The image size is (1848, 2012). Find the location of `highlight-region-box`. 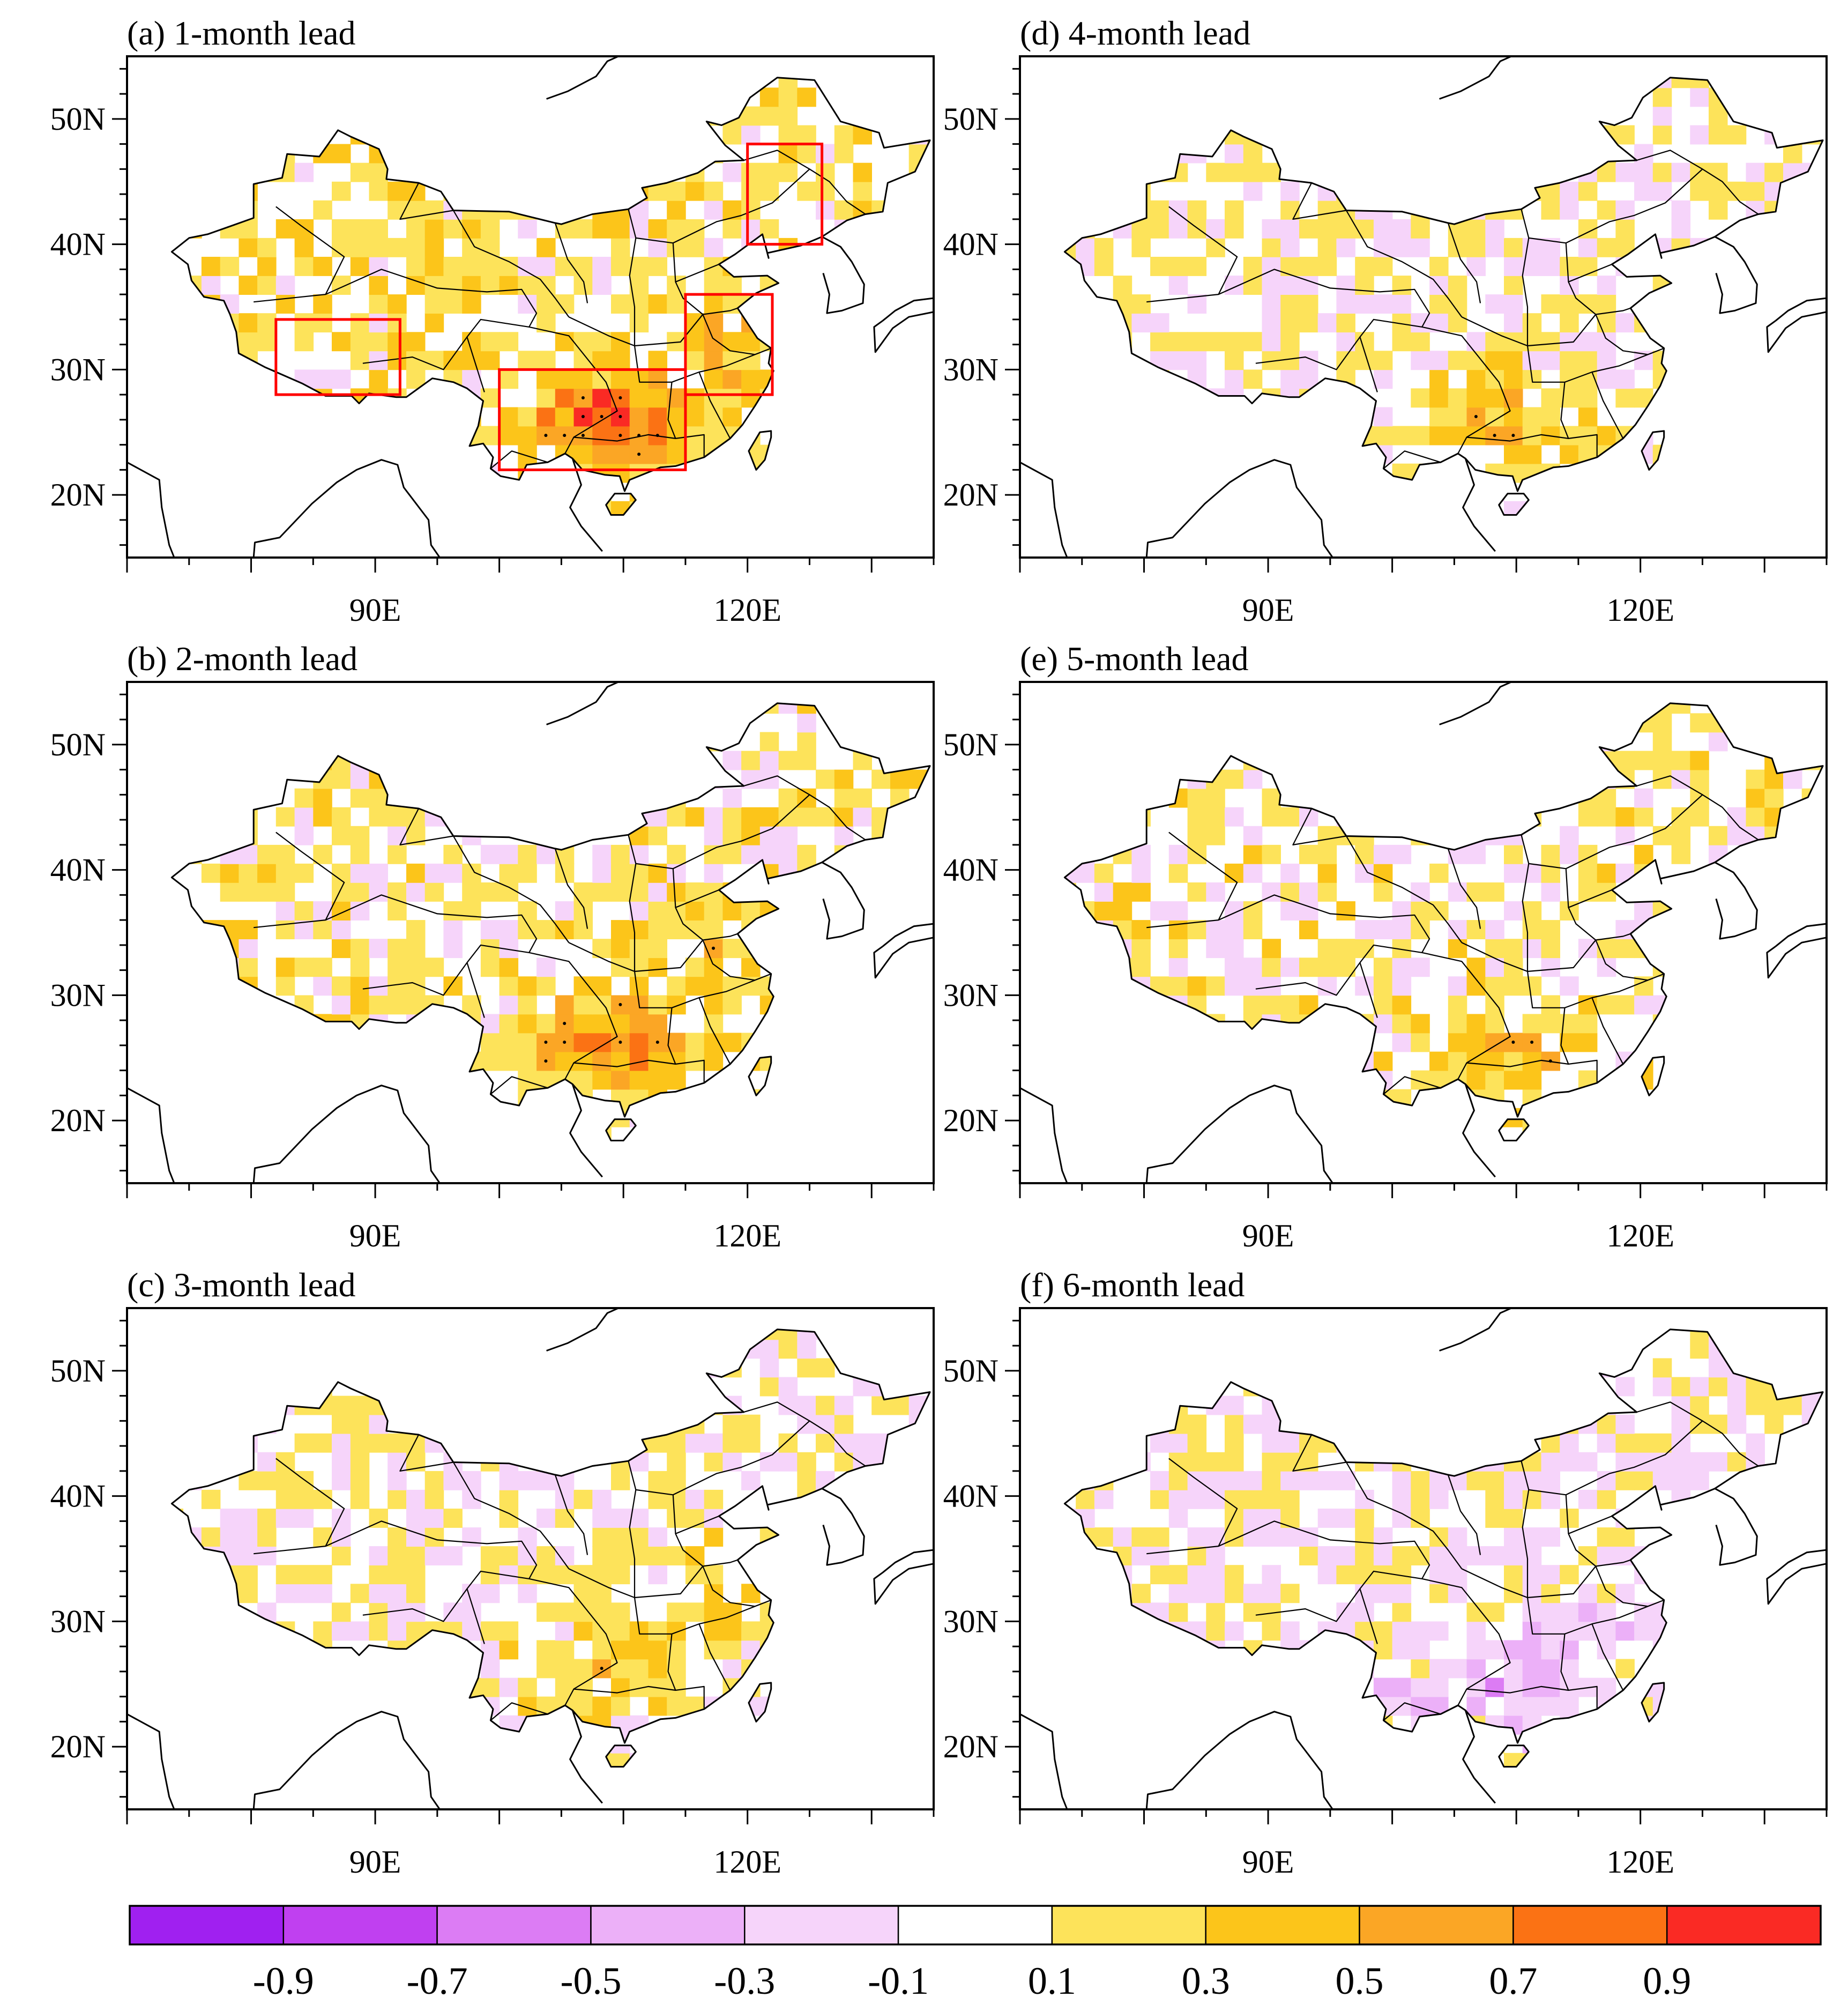

highlight-region-box is located at coordinates (785, 194).